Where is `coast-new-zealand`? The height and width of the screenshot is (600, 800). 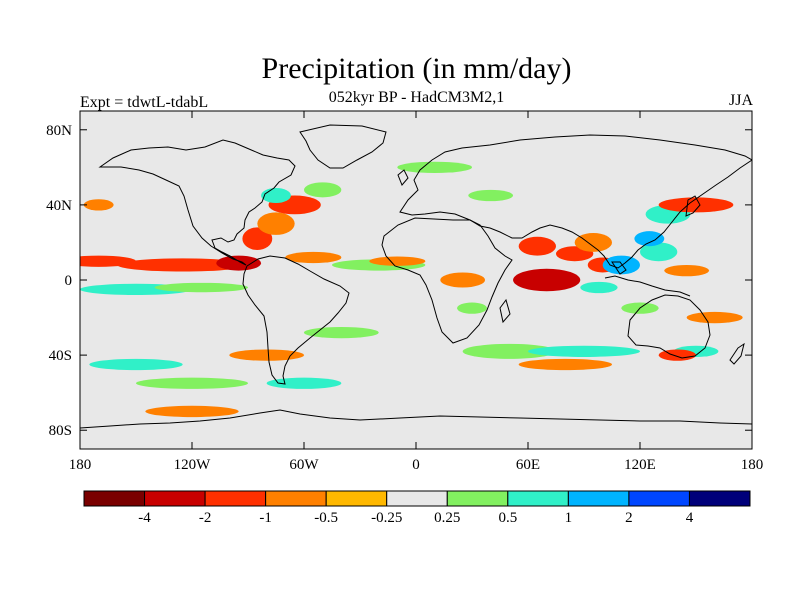 coast-new-zealand is located at coordinates (737, 353).